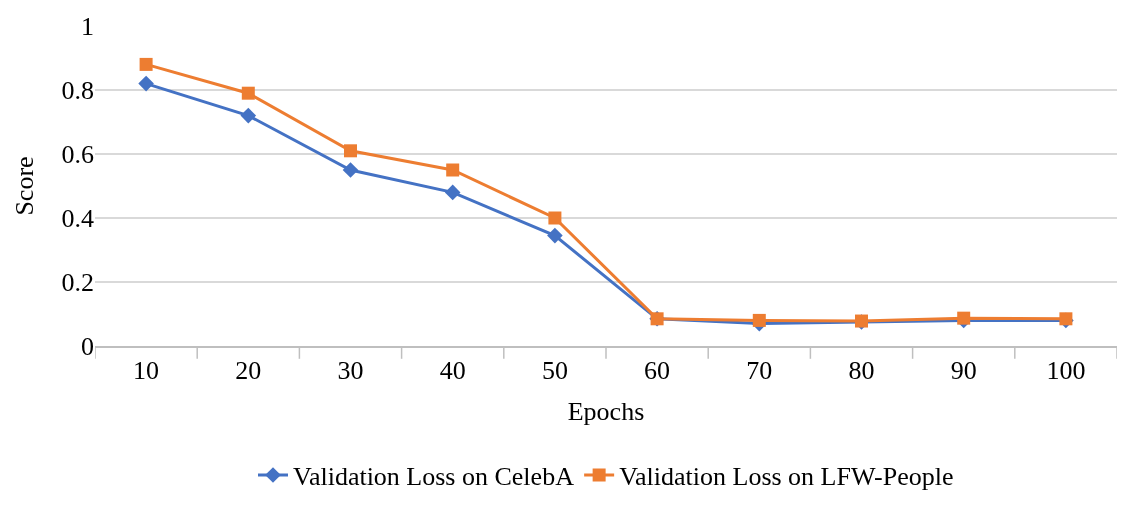  What do you see at coordinates (657, 370) in the screenshot?
I see `x-tick-label: 60` at bounding box center [657, 370].